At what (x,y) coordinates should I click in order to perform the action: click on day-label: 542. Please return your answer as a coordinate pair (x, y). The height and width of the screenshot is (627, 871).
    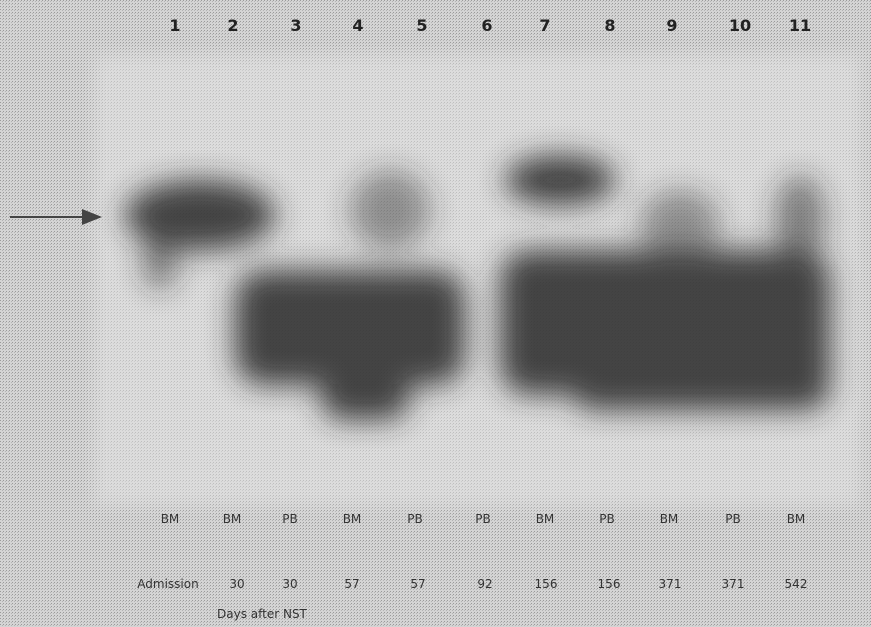
    Looking at the image, I should click on (796, 584).